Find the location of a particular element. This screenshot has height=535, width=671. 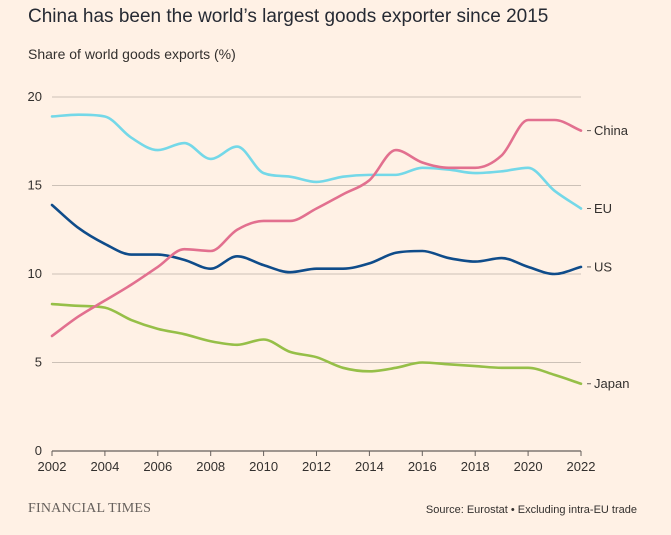

y-axis-tick-labels: 0 5 10 15 20 is located at coordinates (35, 273).